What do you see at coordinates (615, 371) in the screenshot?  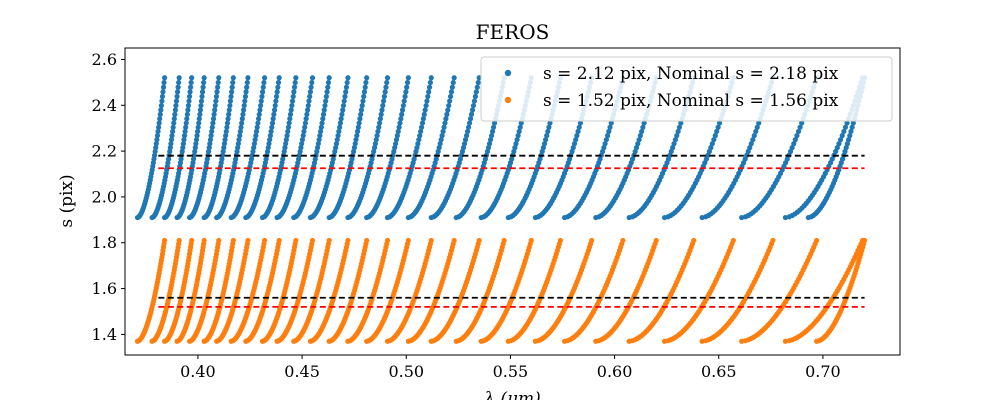 I see `x-tick-label: 0.60` at bounding box center [615, 371].